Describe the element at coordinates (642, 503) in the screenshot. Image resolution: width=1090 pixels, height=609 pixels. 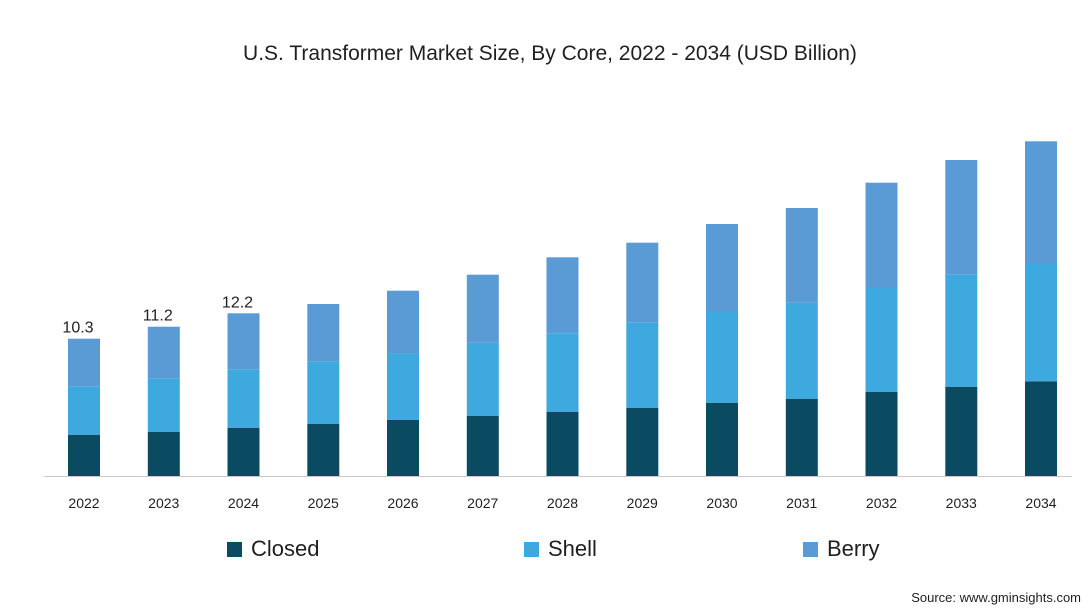
I see `x-tick-label-2029: 2029` at that location.